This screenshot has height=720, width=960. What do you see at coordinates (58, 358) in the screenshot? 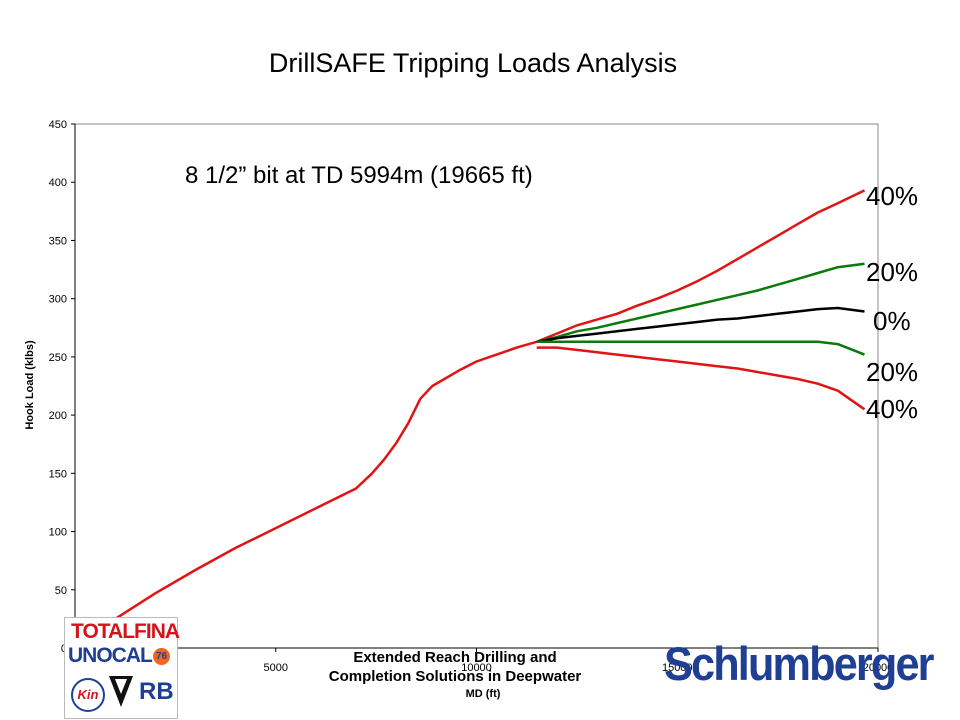
I see `y-tick-label: 250` at bounding box center [58, 358].